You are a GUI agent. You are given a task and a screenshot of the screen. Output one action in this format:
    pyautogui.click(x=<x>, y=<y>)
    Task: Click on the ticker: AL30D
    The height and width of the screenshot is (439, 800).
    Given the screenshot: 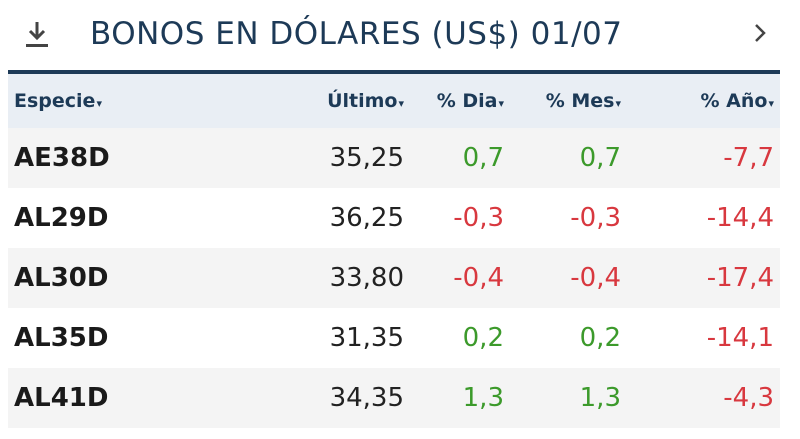 What is the action you would take?
    pyautogui.click(x=154, y=278)
    